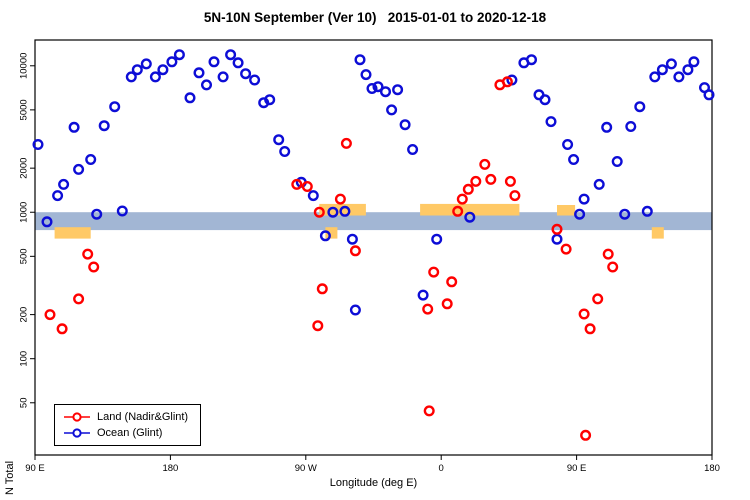 This screenshot has height=500, width=750. I want to click on y-tick-label: 10000, so click(24, 66).